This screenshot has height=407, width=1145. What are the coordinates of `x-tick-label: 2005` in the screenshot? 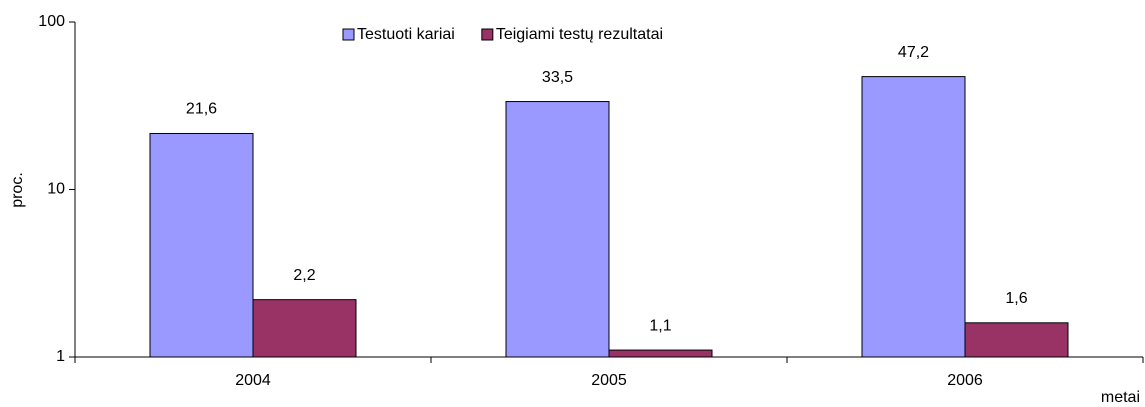 It's located at (609, 380).